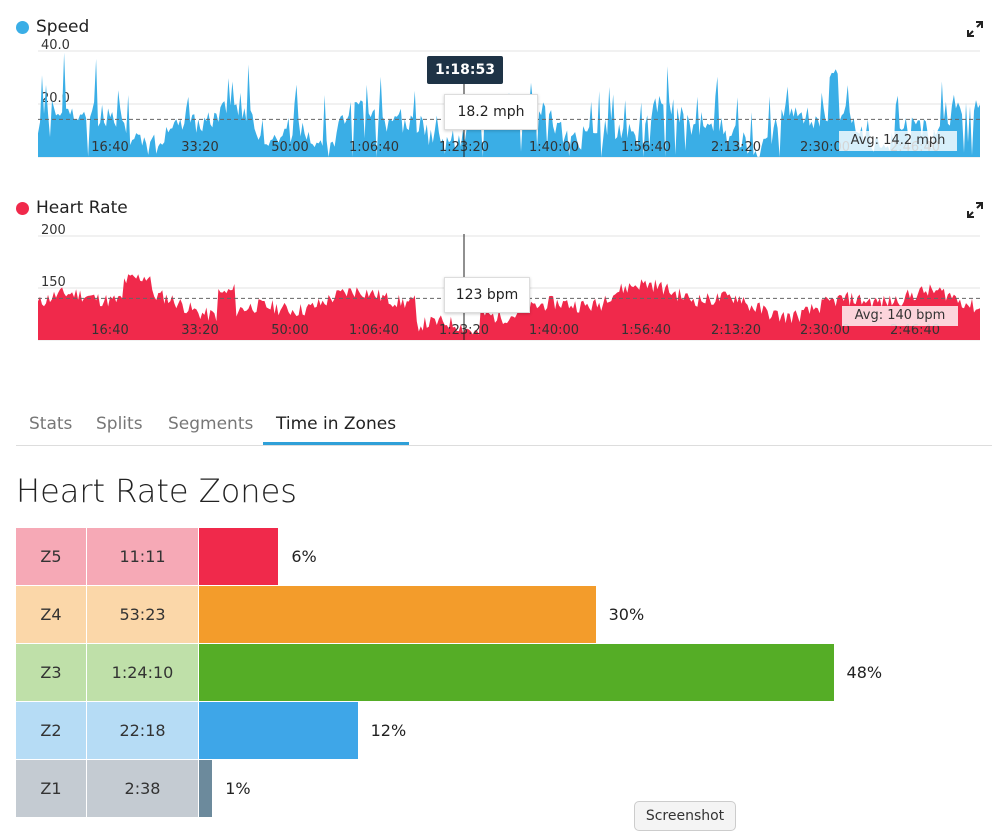  I want to click on speed-legend: Speed, so click(52, 27).